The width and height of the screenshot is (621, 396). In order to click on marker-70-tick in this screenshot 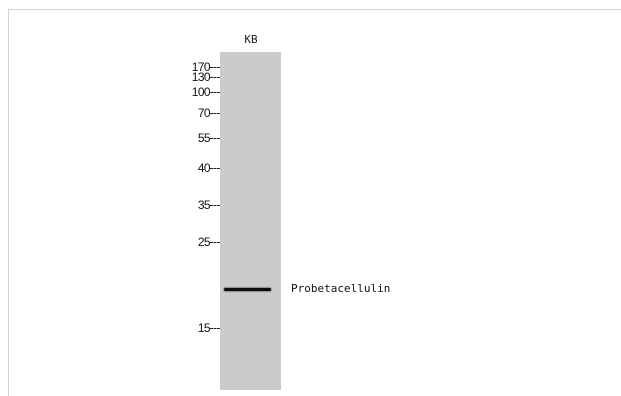, I will do `click(215, 113)`.